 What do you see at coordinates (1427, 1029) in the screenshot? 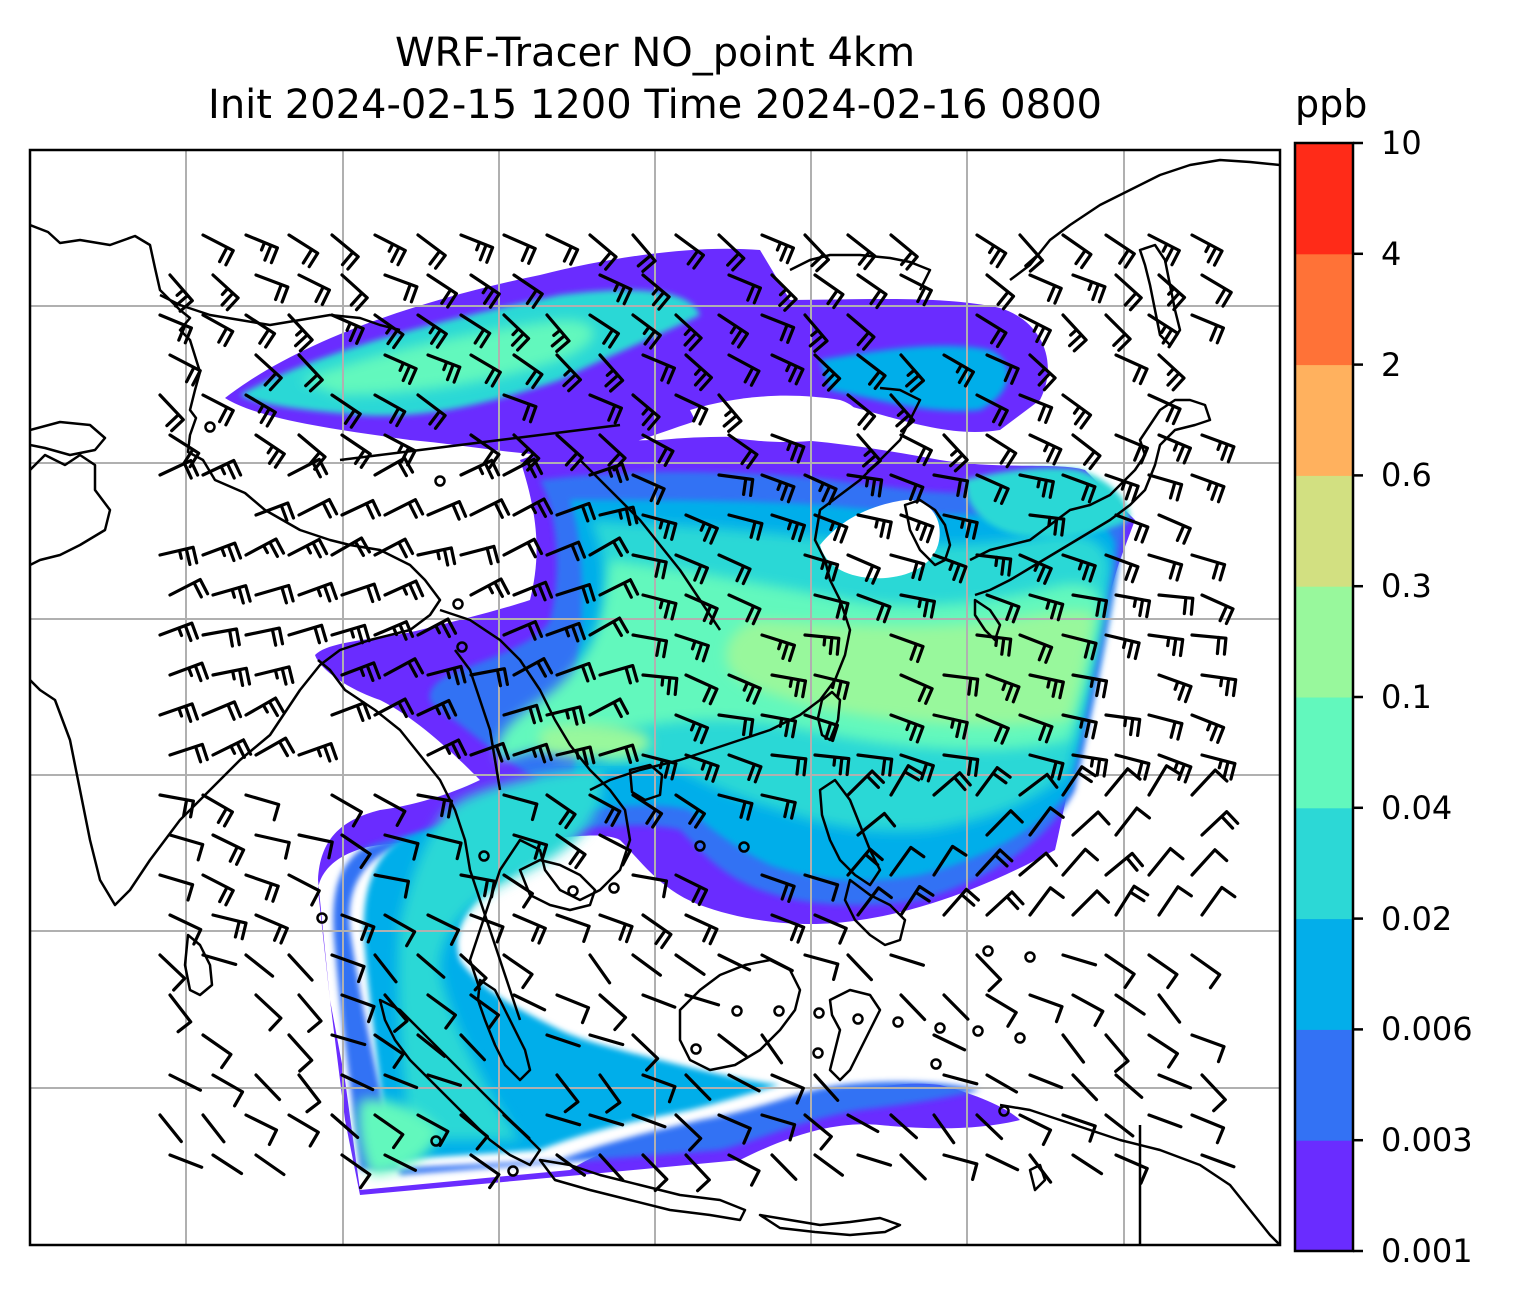
I see `colorbar-tick-label: 0.006` at bounding box center [1427, 1029].